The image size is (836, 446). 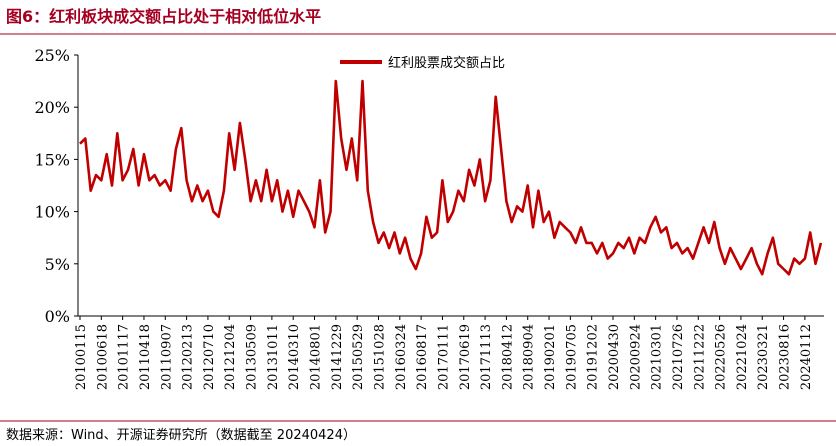 What do you see at coordinates (614, 357) in the screenshot?
I see `x-tick-label: 20200430` at bounding box center [614, 357].